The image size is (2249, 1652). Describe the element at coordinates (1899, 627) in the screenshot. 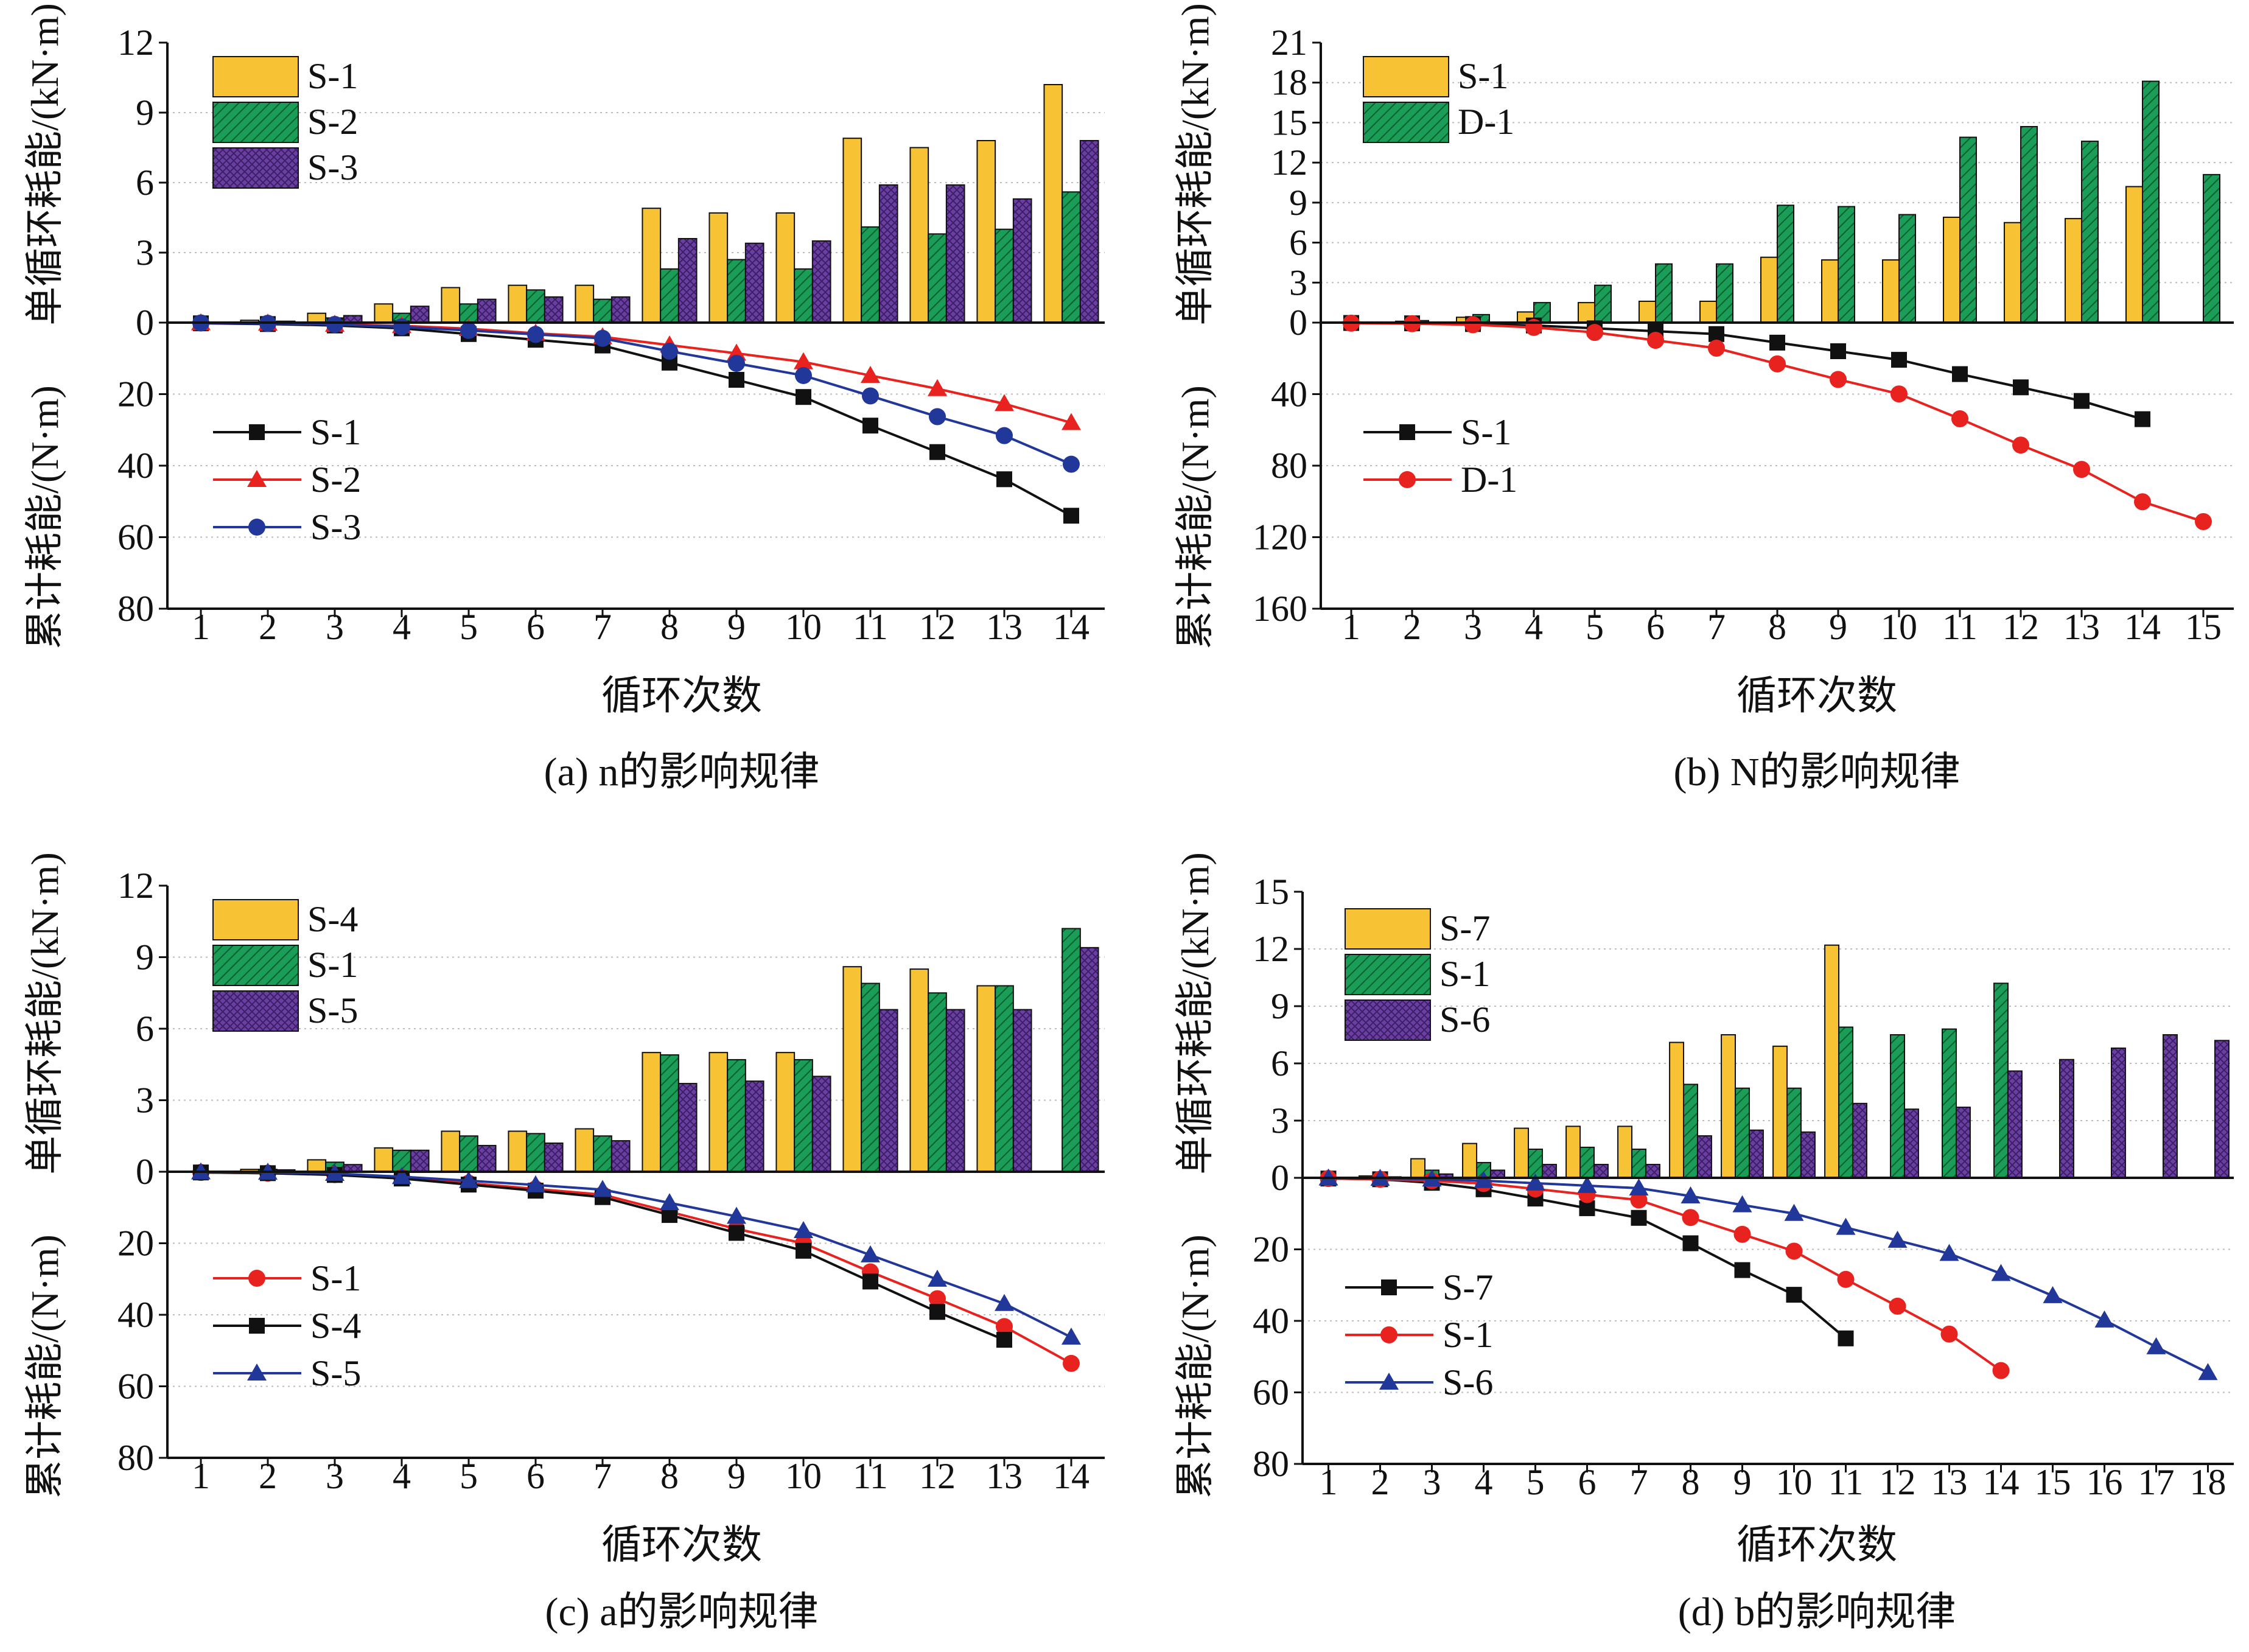

I see `x-tick-label: 10` at that location.